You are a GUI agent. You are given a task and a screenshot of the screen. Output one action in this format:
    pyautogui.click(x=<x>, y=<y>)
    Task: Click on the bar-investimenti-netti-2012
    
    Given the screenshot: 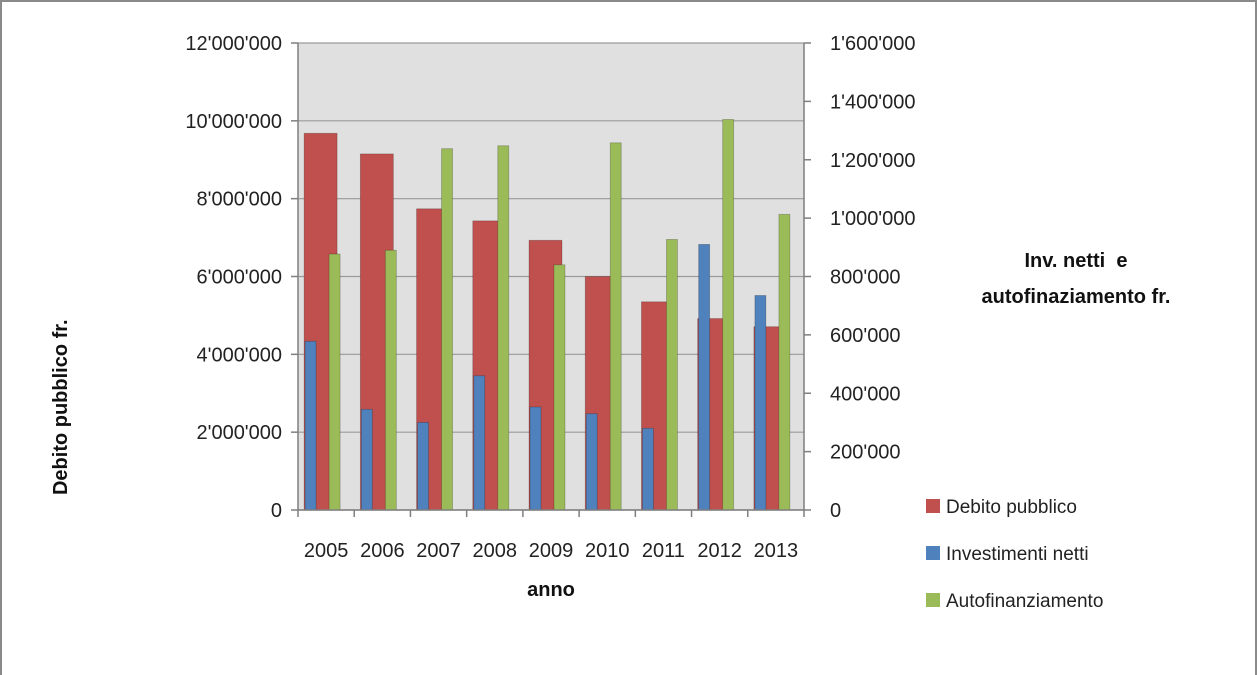 What is the action you would take?
    pyautogui.click(x=704, y=377)
    